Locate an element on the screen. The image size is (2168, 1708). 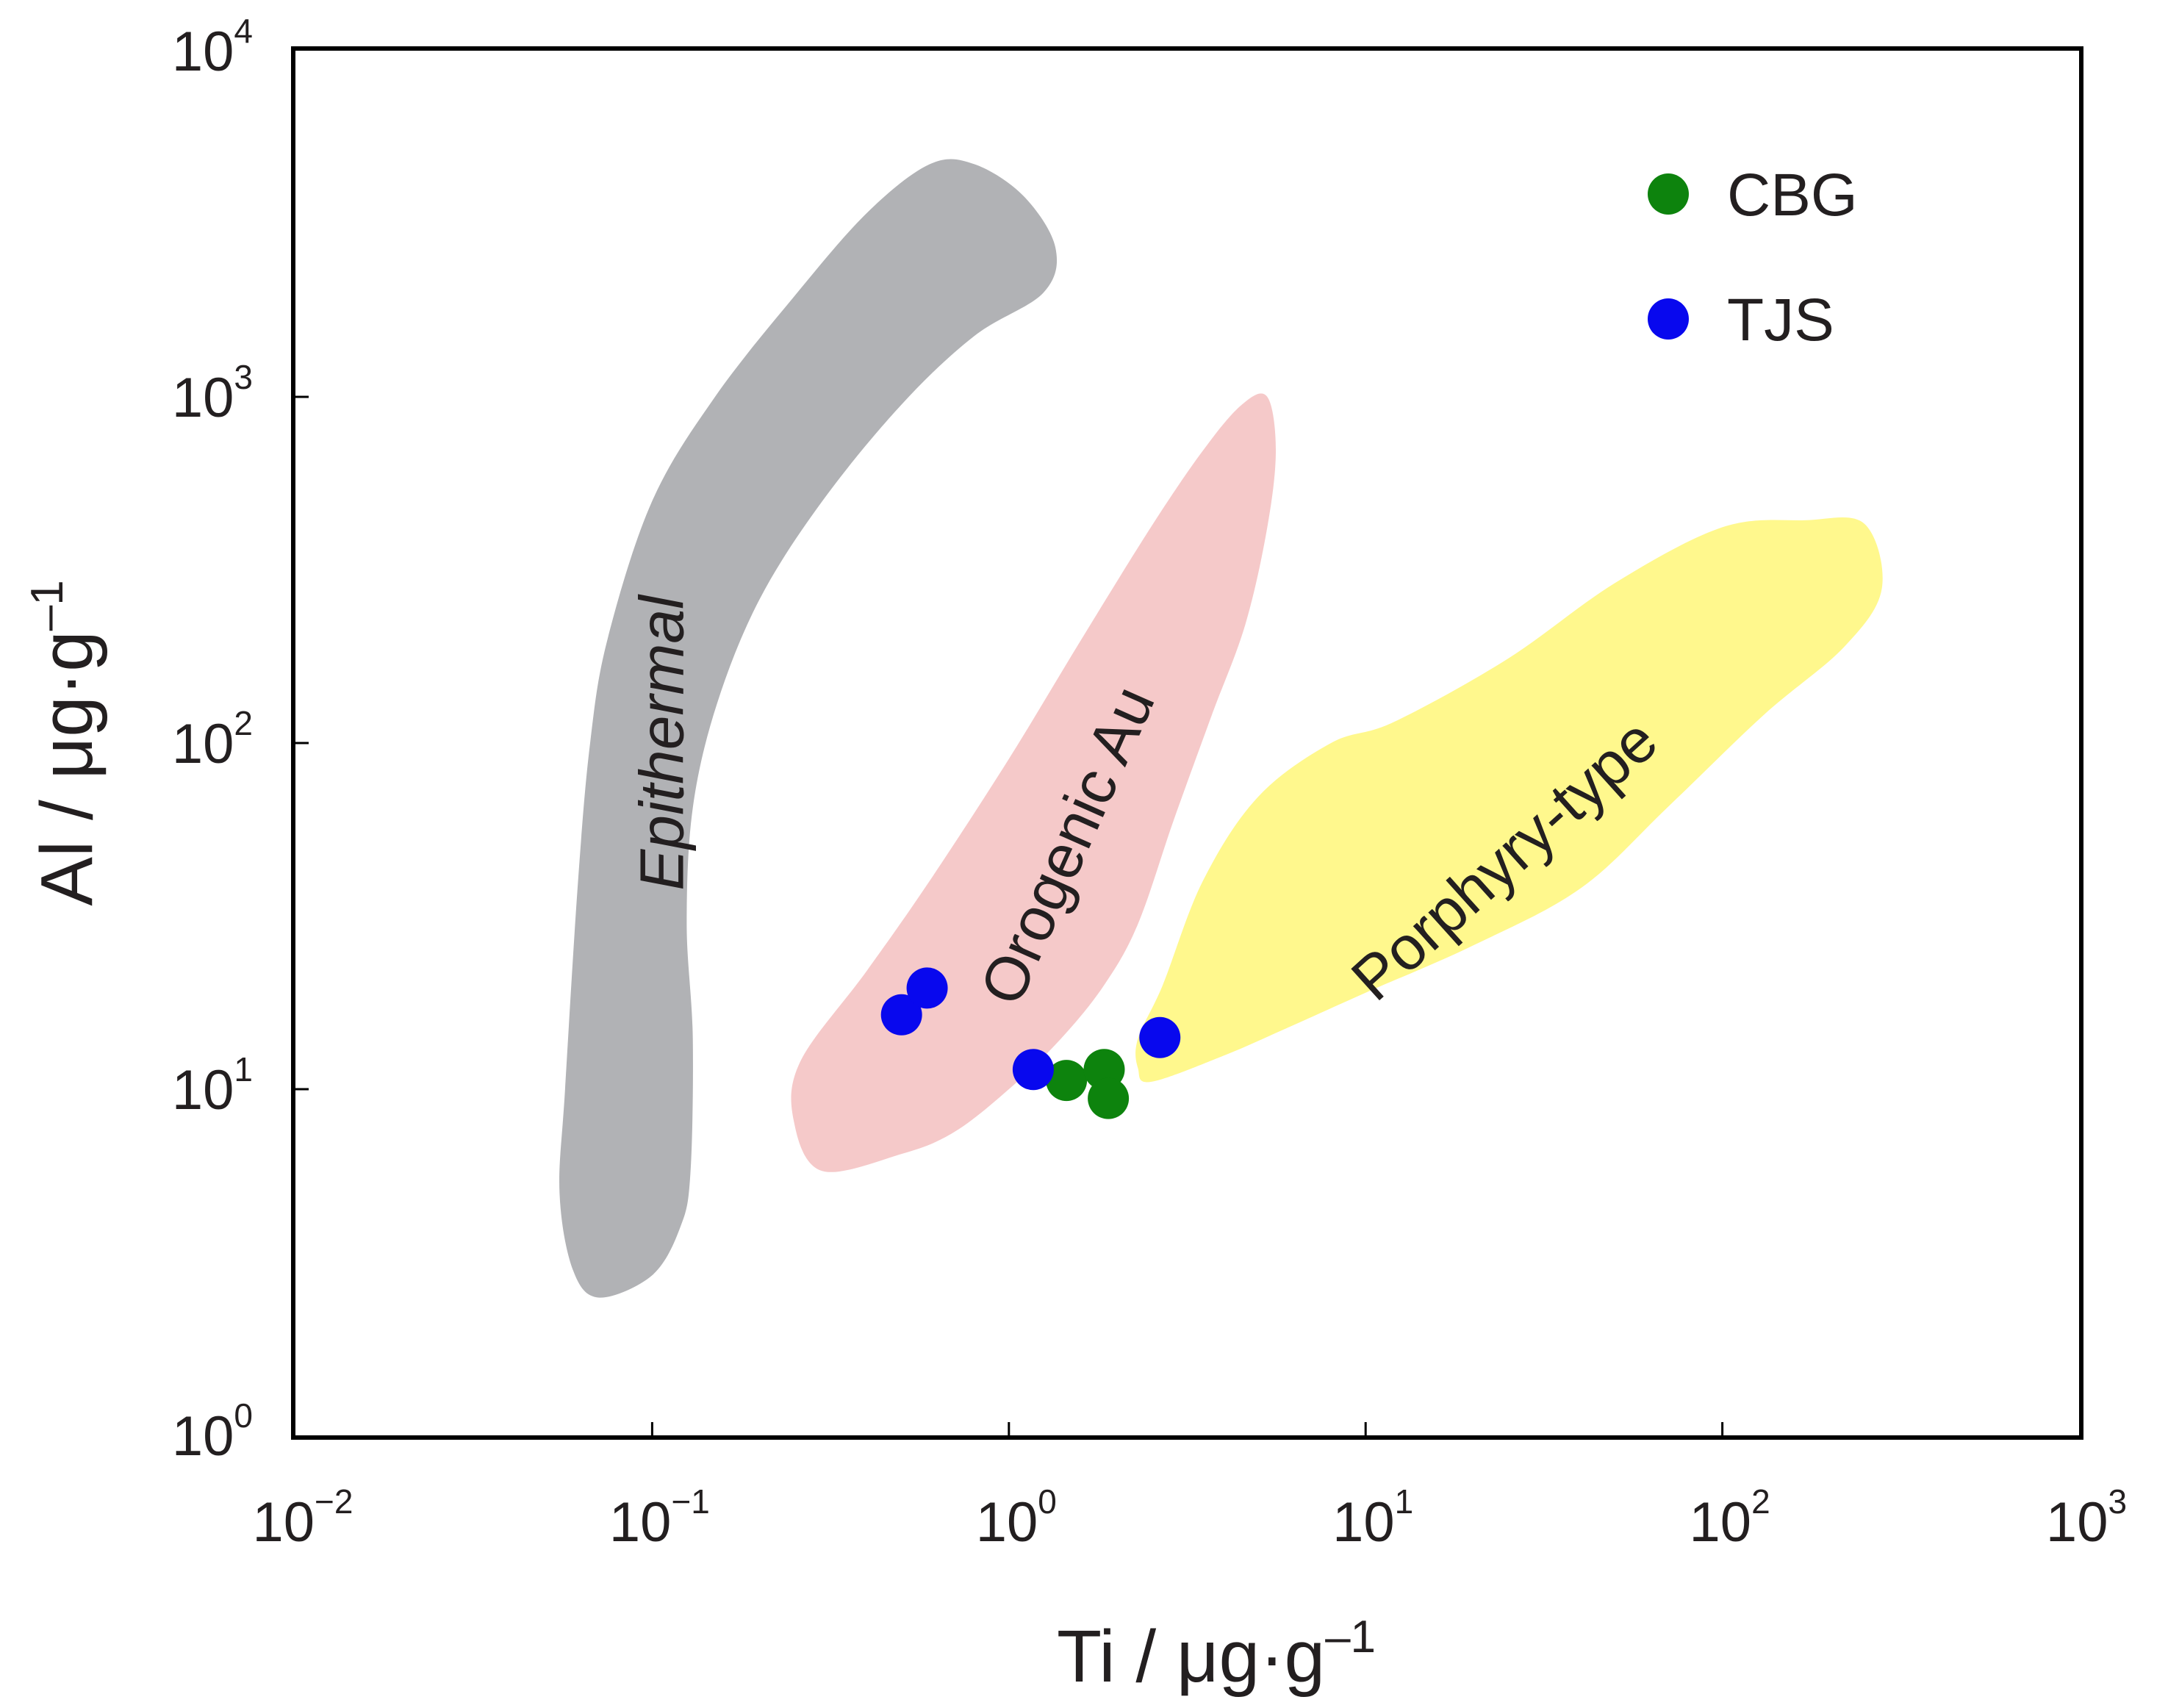
legend-label-tjs: TJS is located at coordinates (1780, 320).